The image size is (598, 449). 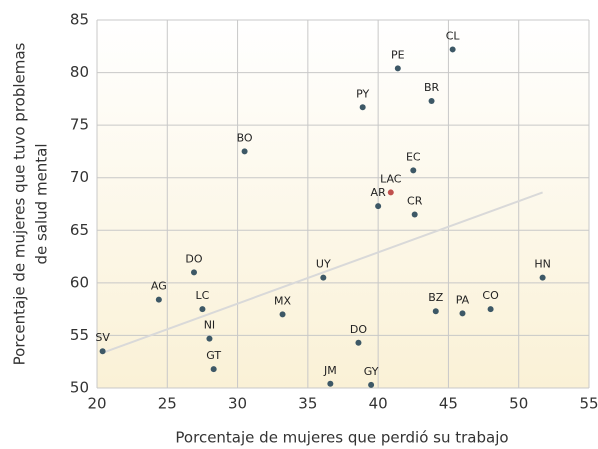 What do you see at coordinates (79, 388) in the screenshot?
I see `y-tick-label: 50` at bounding box center [79, 388].